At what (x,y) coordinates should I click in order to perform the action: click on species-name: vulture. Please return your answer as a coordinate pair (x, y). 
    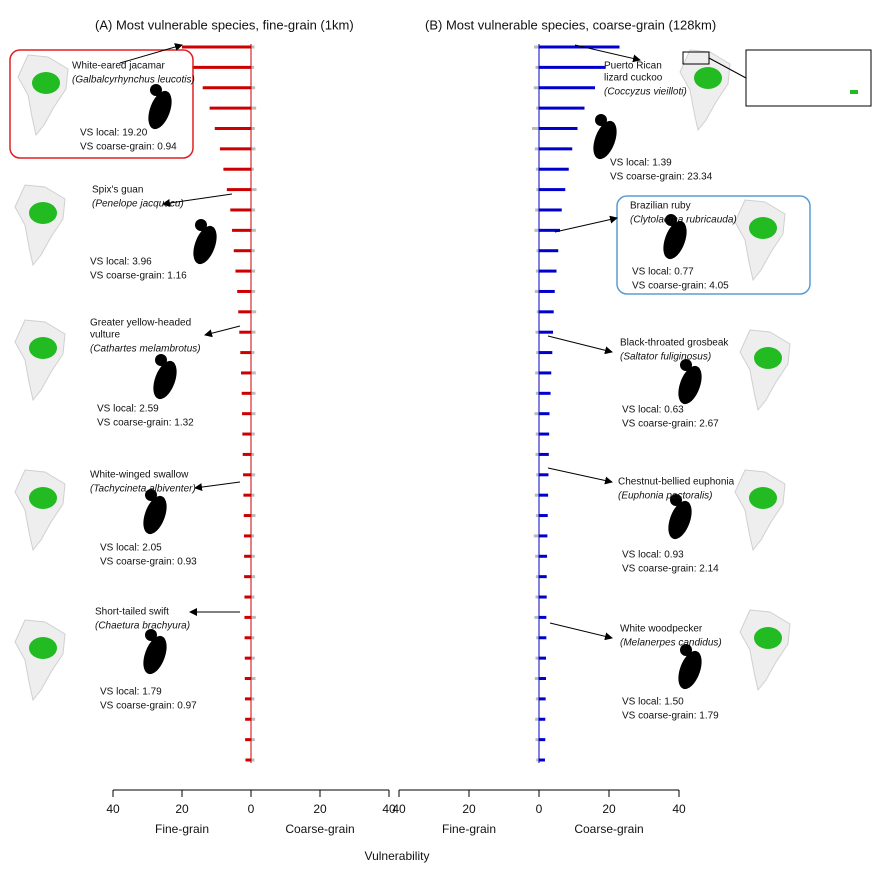
    Looking at the image, I should click on (105, 335).